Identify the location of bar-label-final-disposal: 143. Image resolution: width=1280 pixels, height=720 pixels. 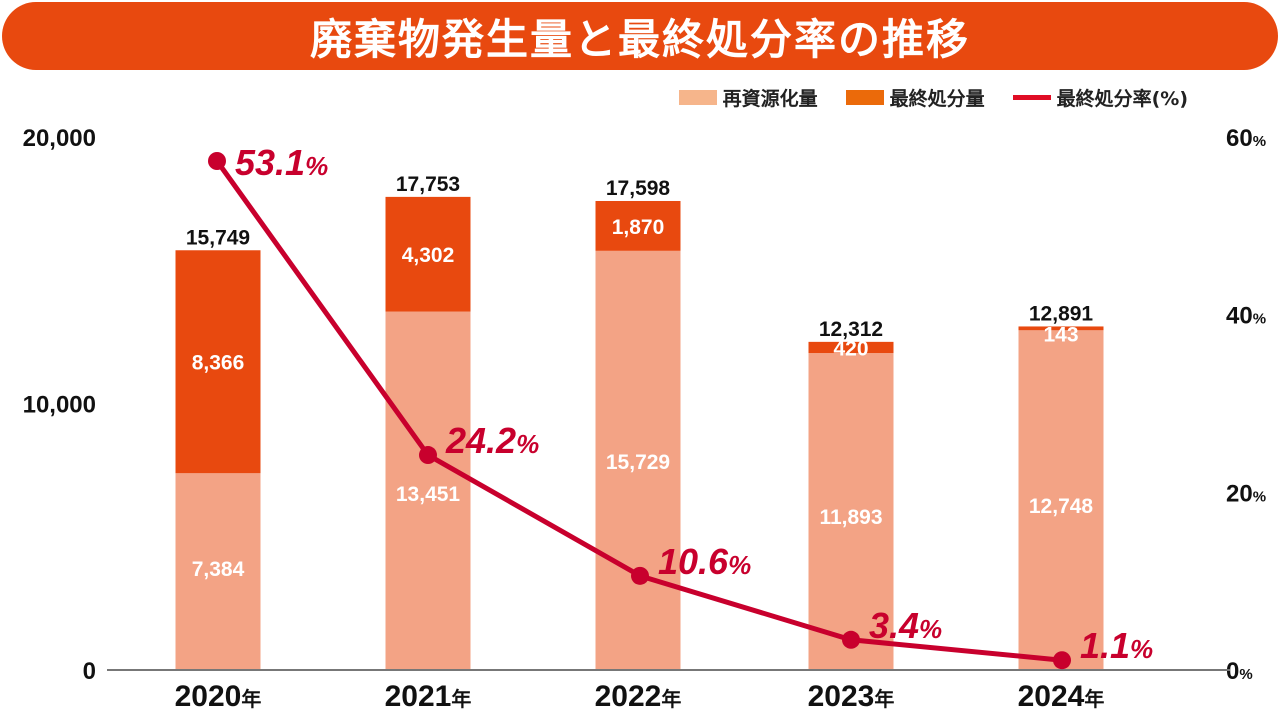
(1060, 334).